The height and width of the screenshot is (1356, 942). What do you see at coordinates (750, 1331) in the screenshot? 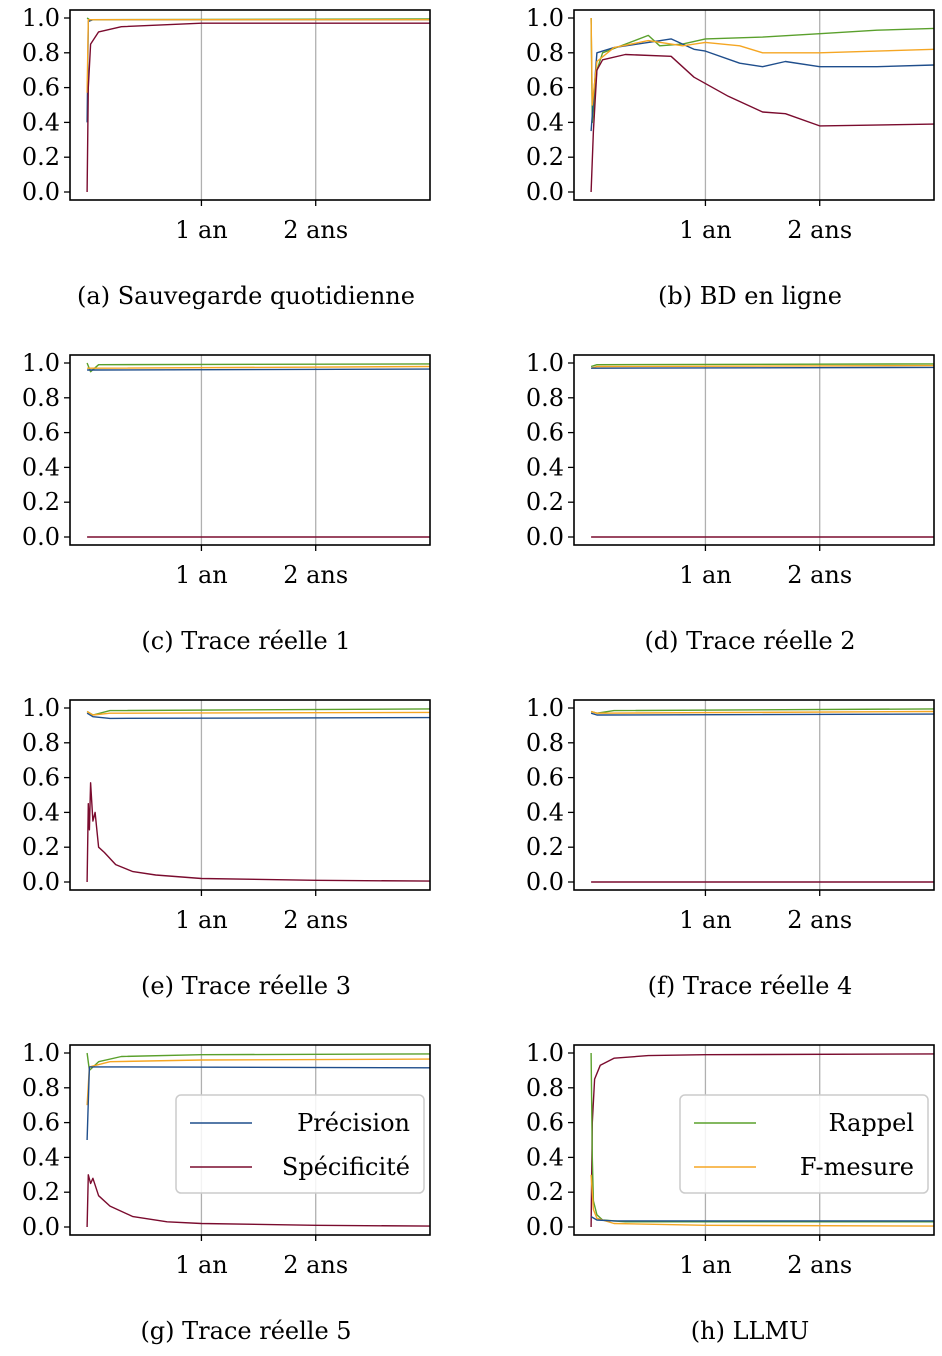
I see `subfigure-caption: (h) LLMU` at bounding box center [750, 1331].